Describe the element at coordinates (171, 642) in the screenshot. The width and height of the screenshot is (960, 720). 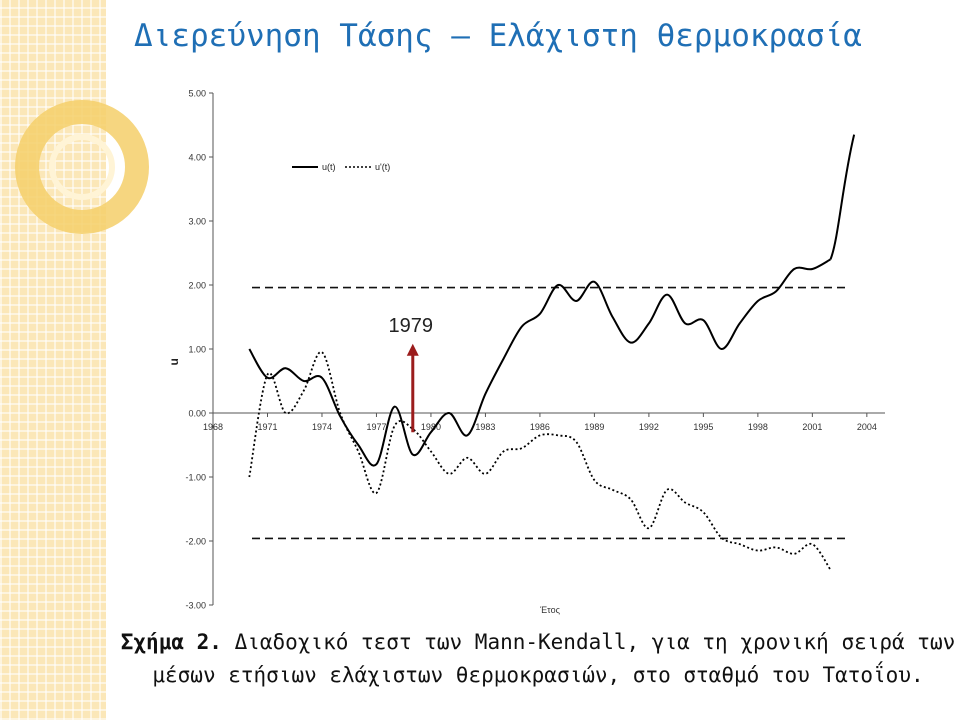
I see `caption-lead: Σχήμα 2.` at that location.